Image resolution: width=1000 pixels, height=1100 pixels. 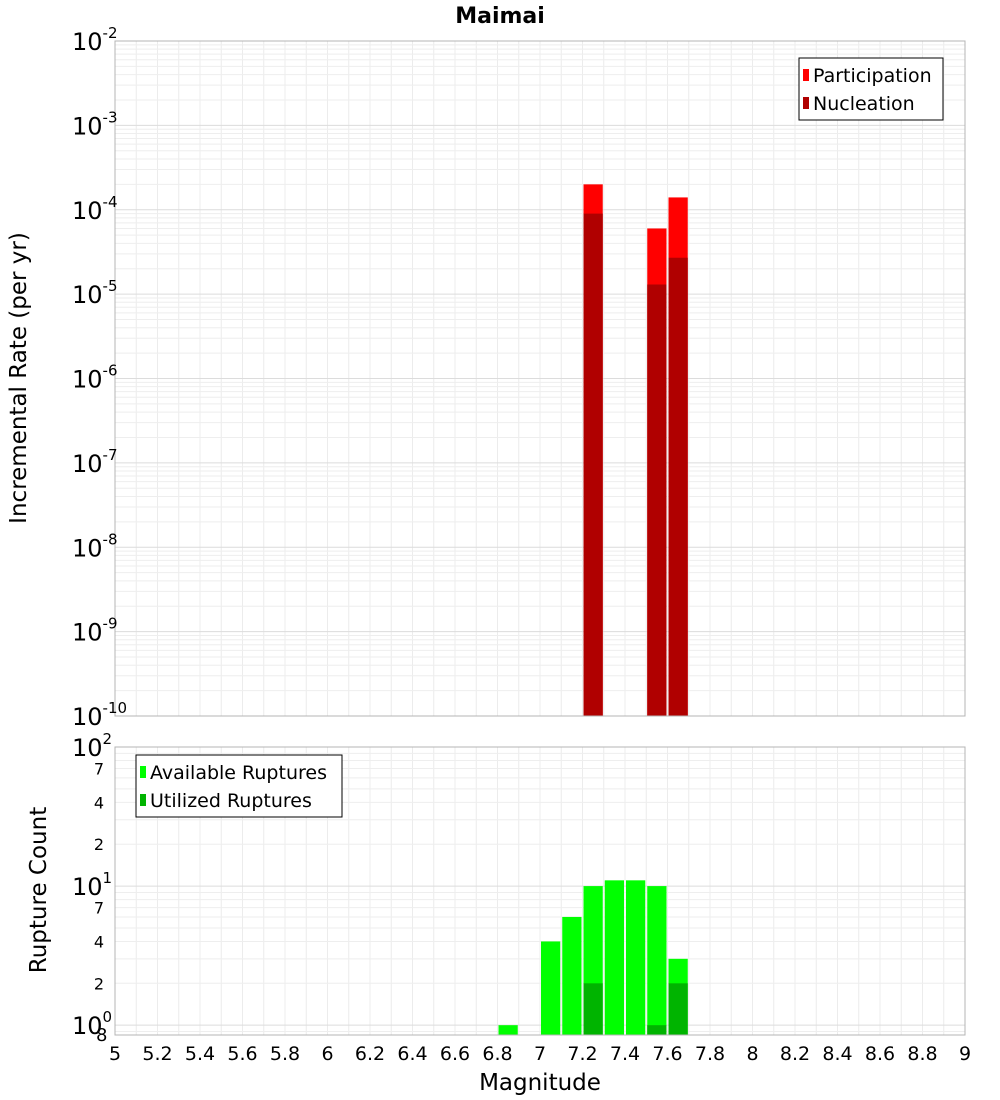 I want to click on x-tick-label: 7, so click(x=540, y=1054).